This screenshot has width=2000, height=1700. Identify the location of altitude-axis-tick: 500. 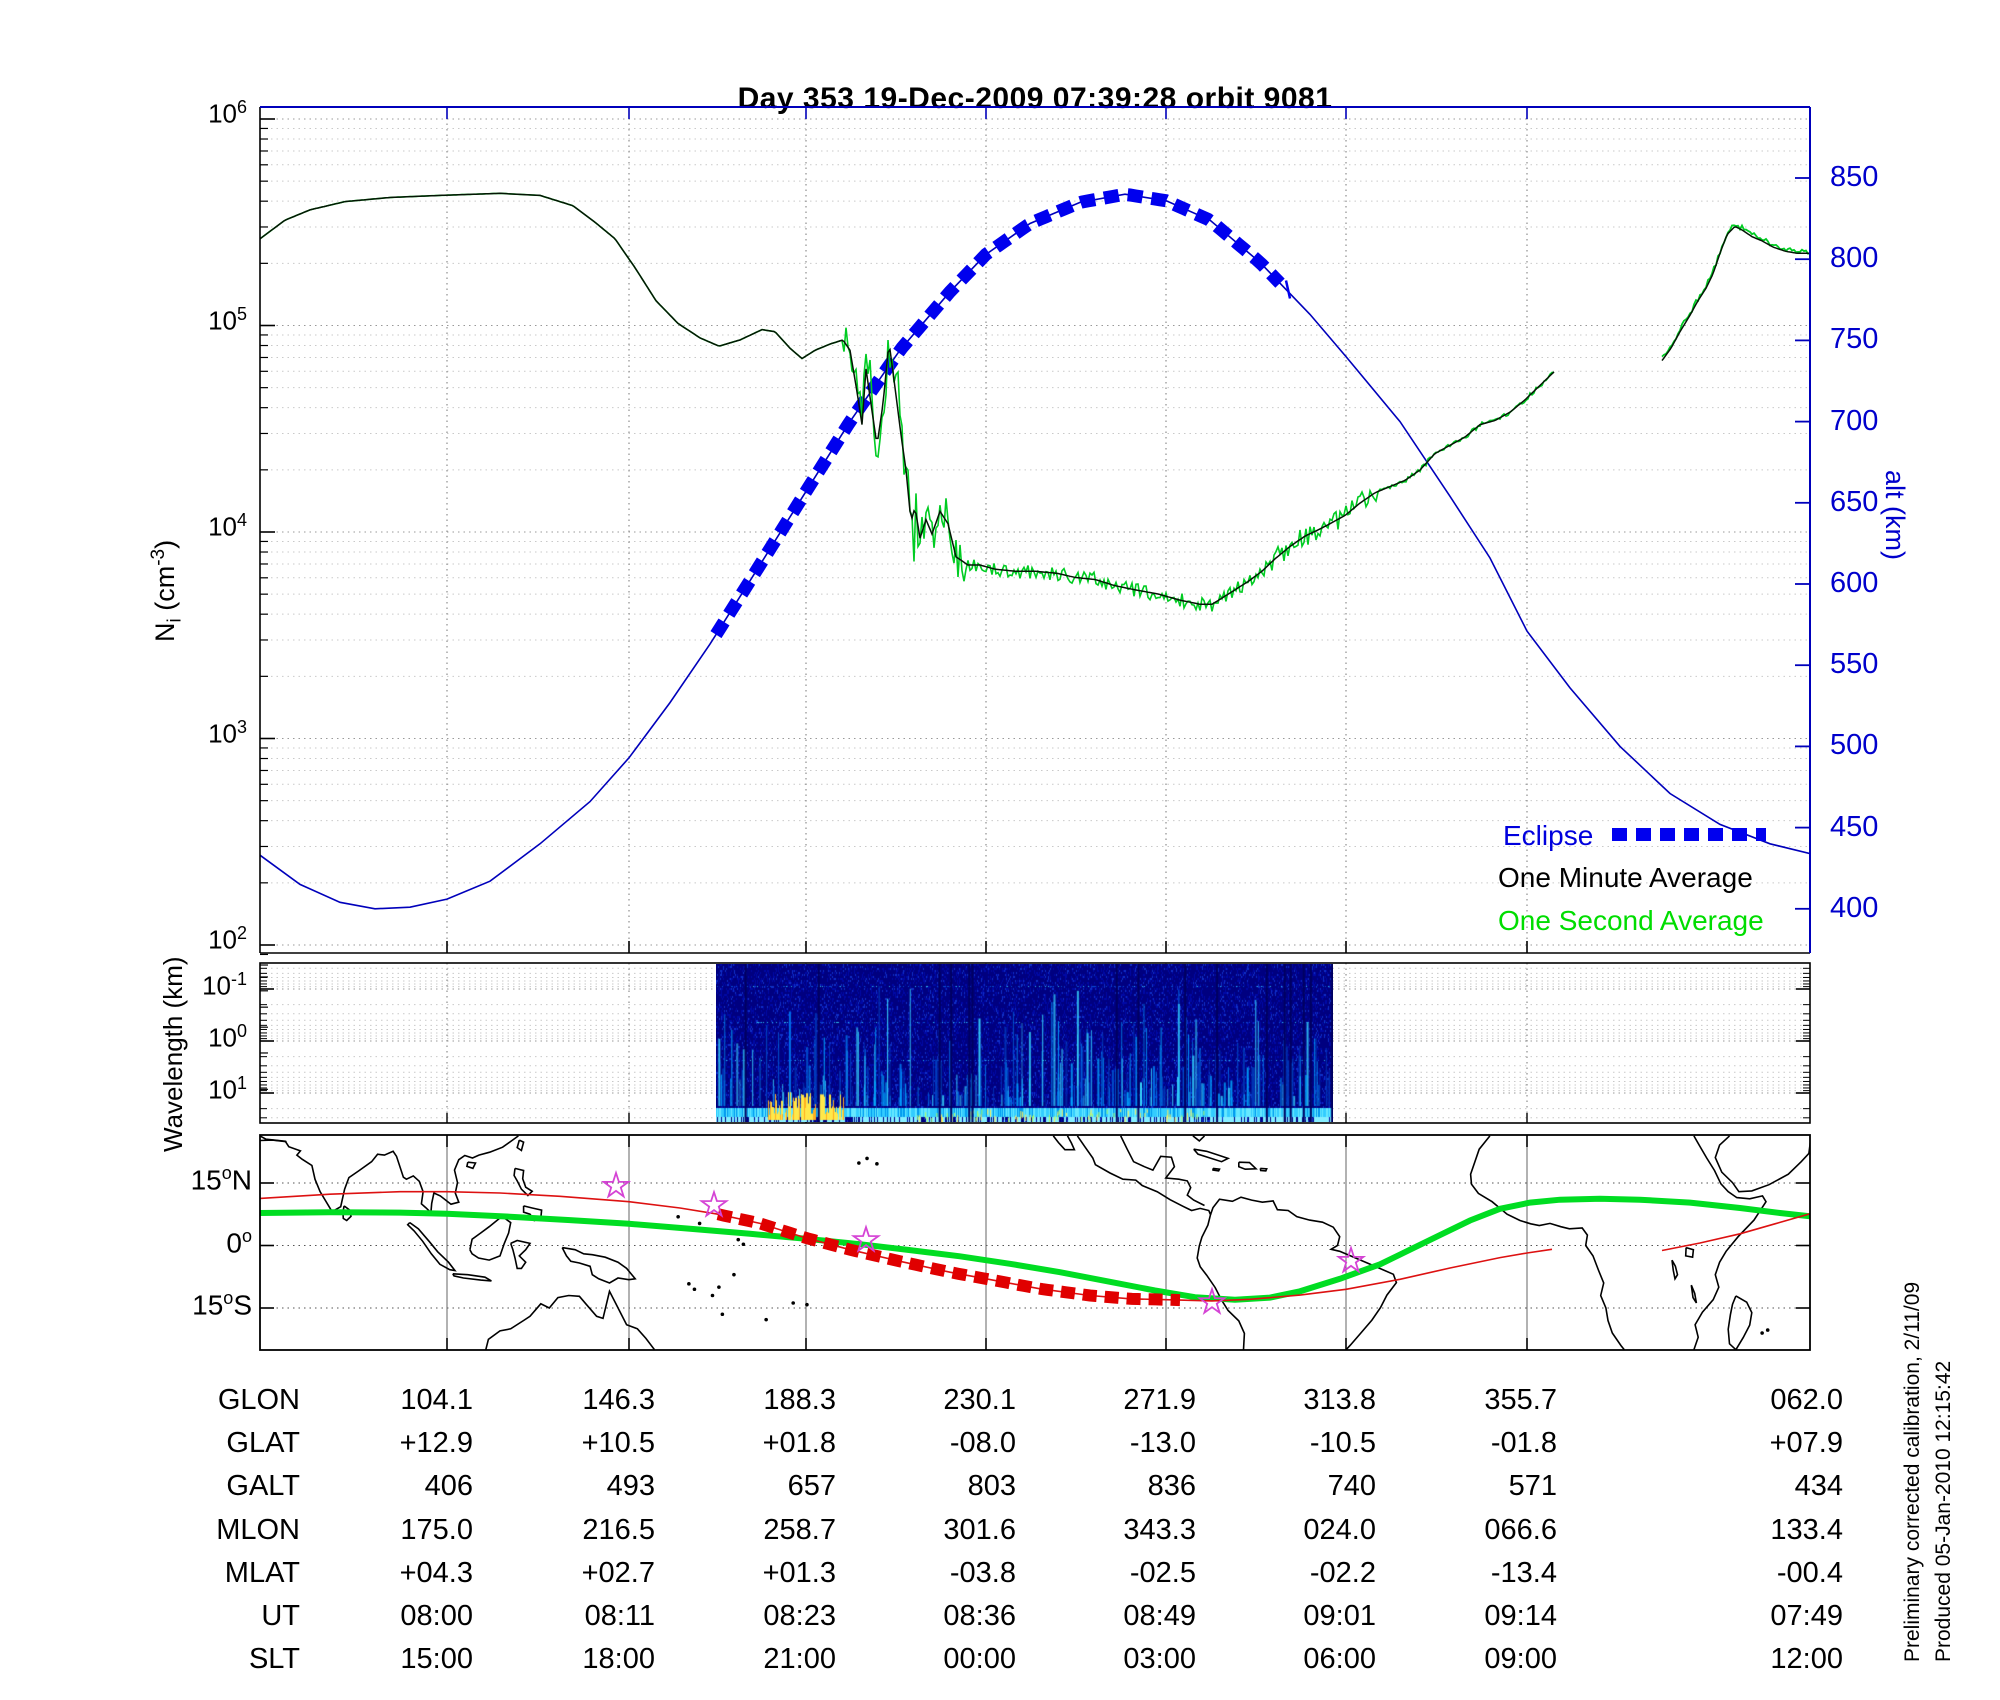
(1854, 745).